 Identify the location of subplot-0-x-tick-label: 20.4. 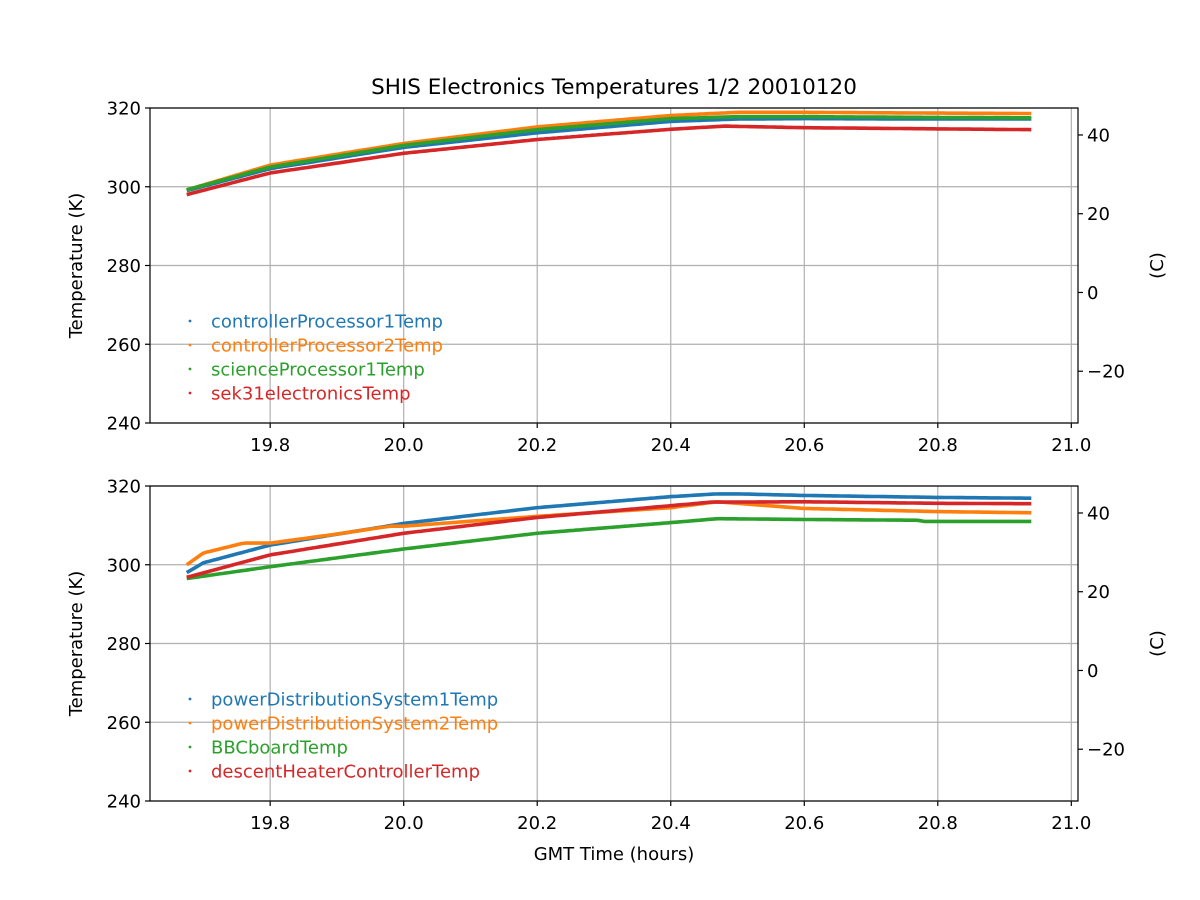
(671, 445).